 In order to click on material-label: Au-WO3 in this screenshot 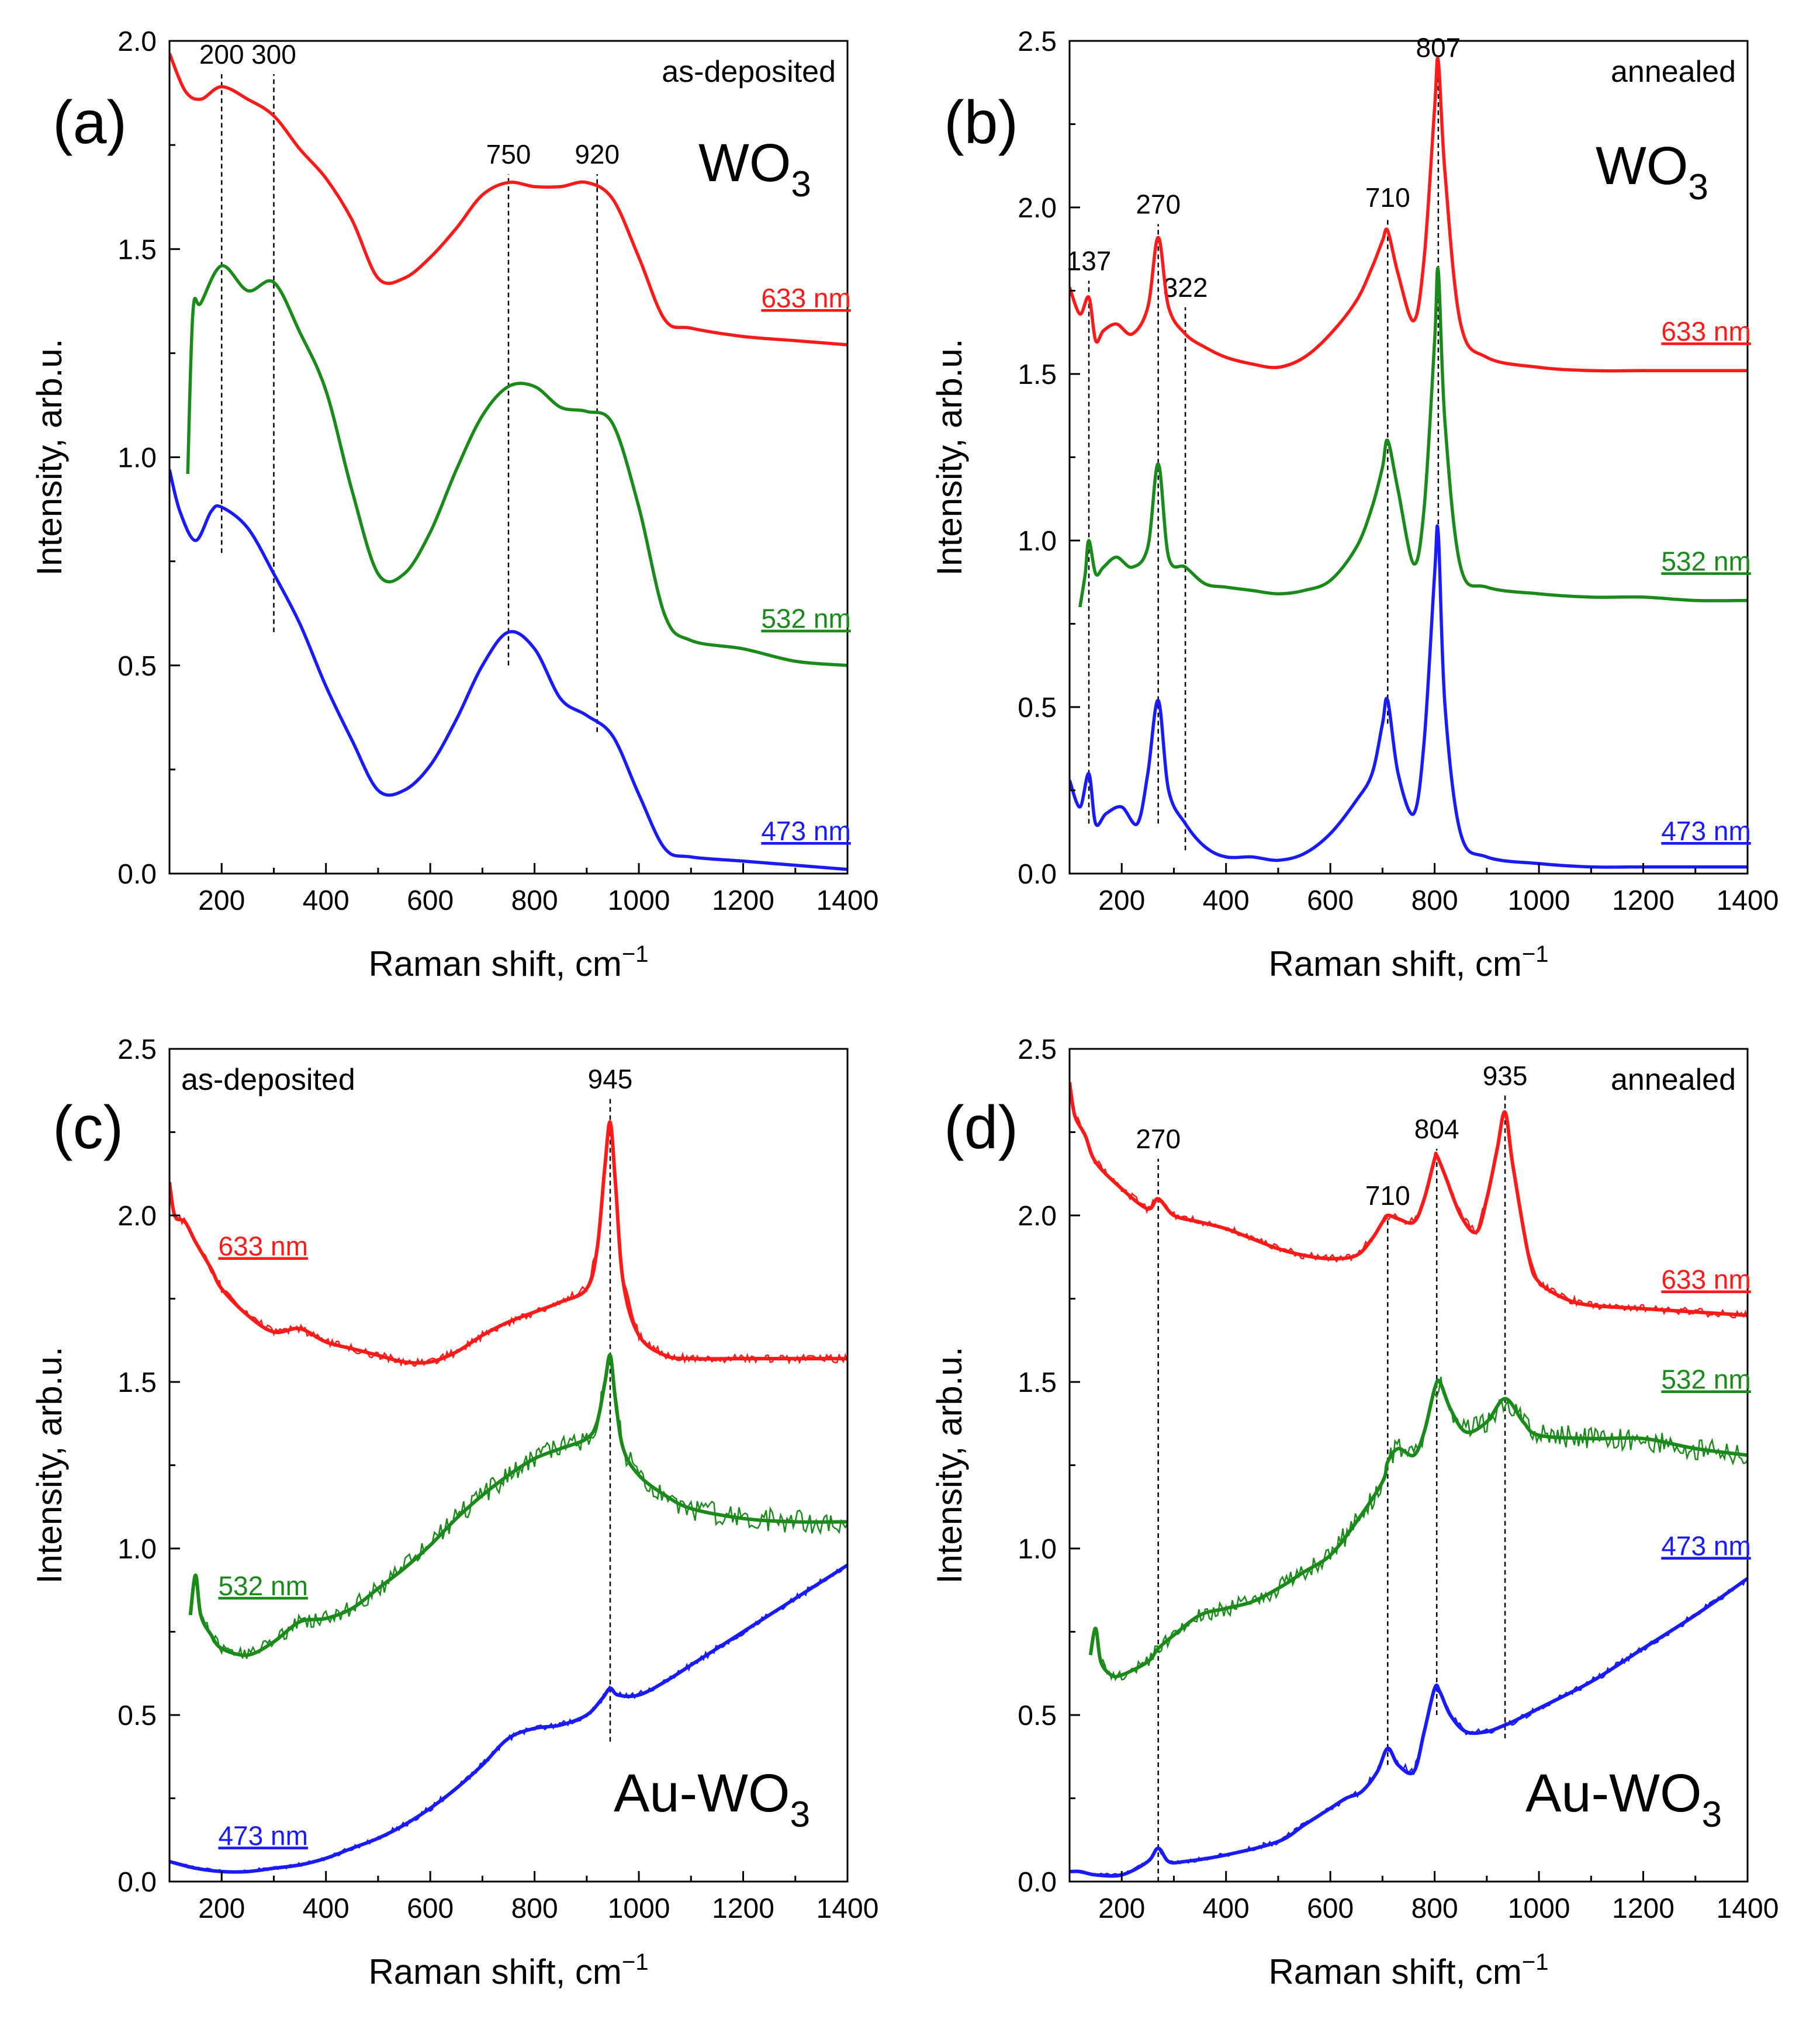, I will do `click(1624, 1799)`.